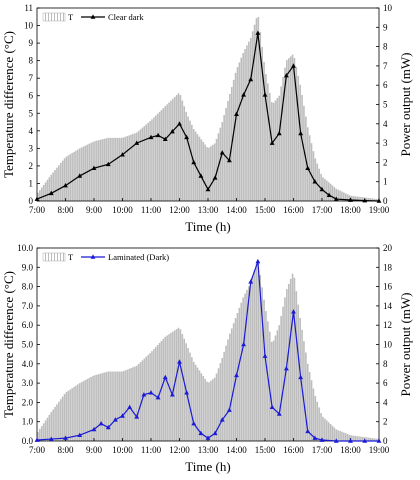 This screenshot has width=420, height=480. I want to click on legend-label-T: T, so click(71, 257).